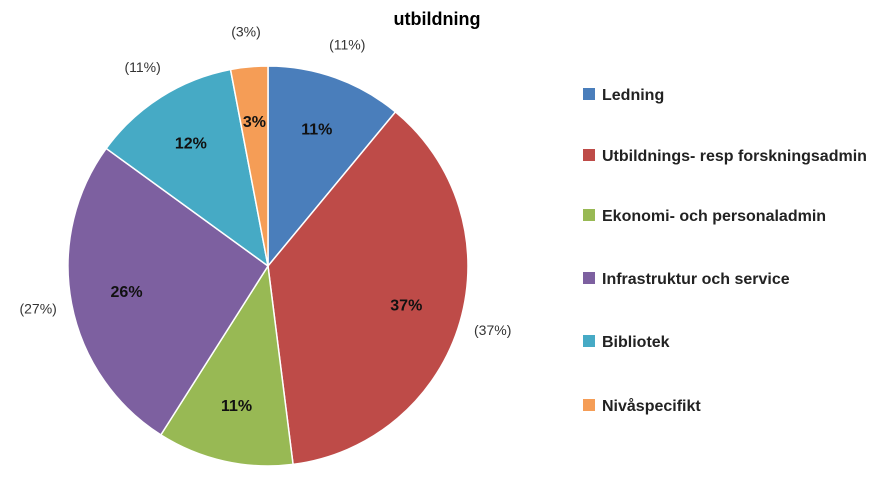 The width and height of the screenshot is (878, 485). I want to click on legend-item: Infrastruktur och service, so click(725, 280).